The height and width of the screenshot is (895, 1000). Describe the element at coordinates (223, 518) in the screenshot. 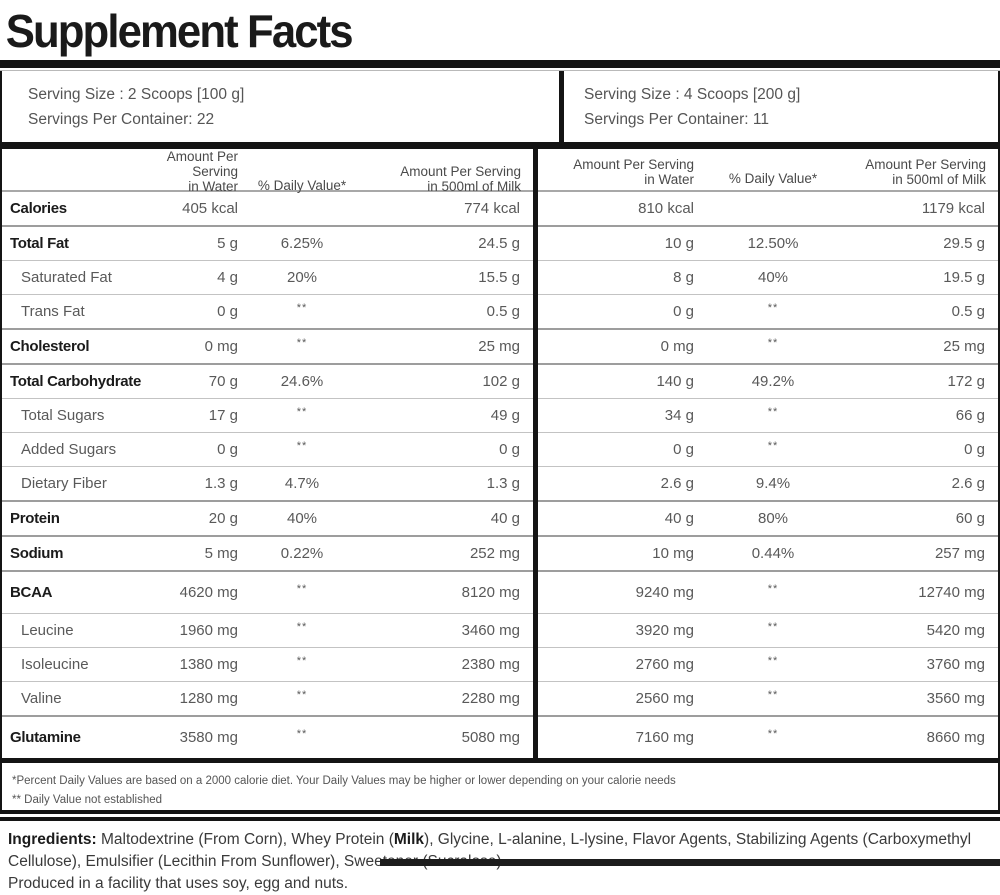

I see `water-value: 20 g` at that location.